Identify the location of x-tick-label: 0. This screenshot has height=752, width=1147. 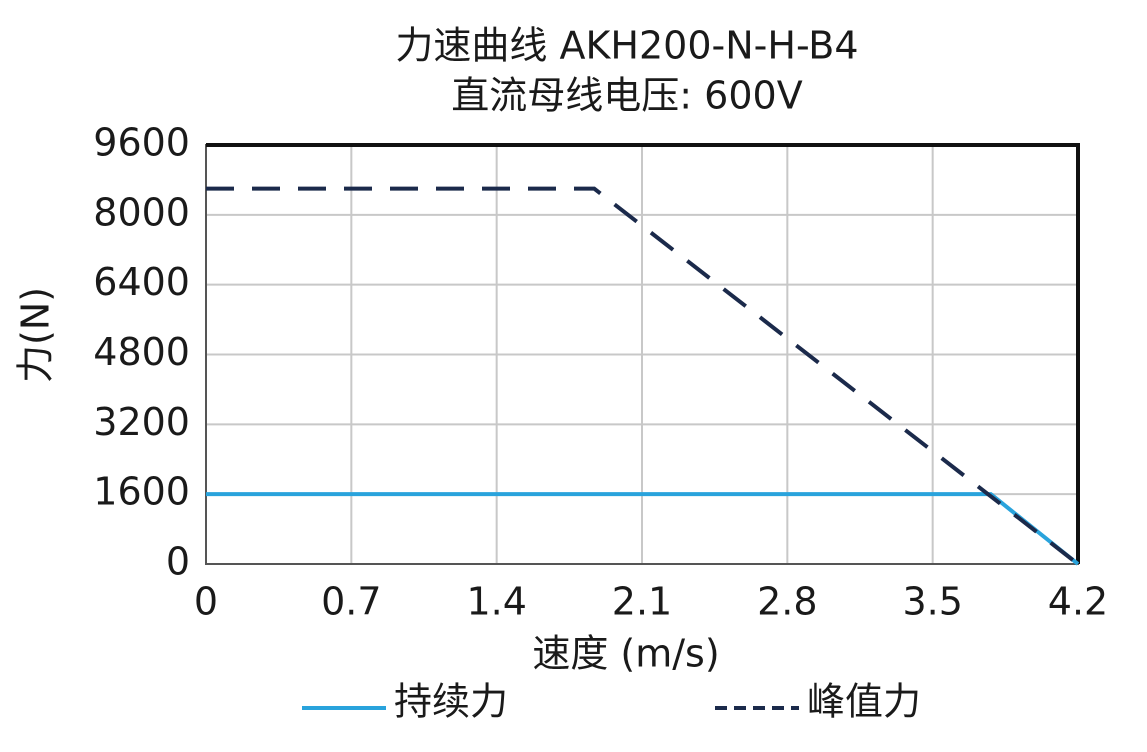
(206, 602).